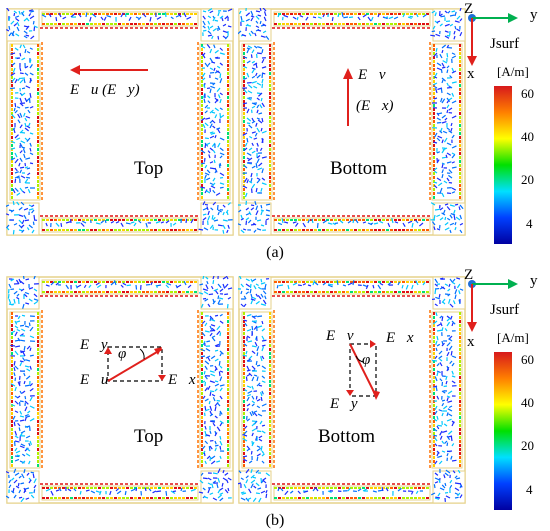 This screenshot has width=550, height=531. What do you see at coordinates (527, 136) in the screenshot?
I see `legend-tick-a-40: 40` at bounding box center [527, 136].